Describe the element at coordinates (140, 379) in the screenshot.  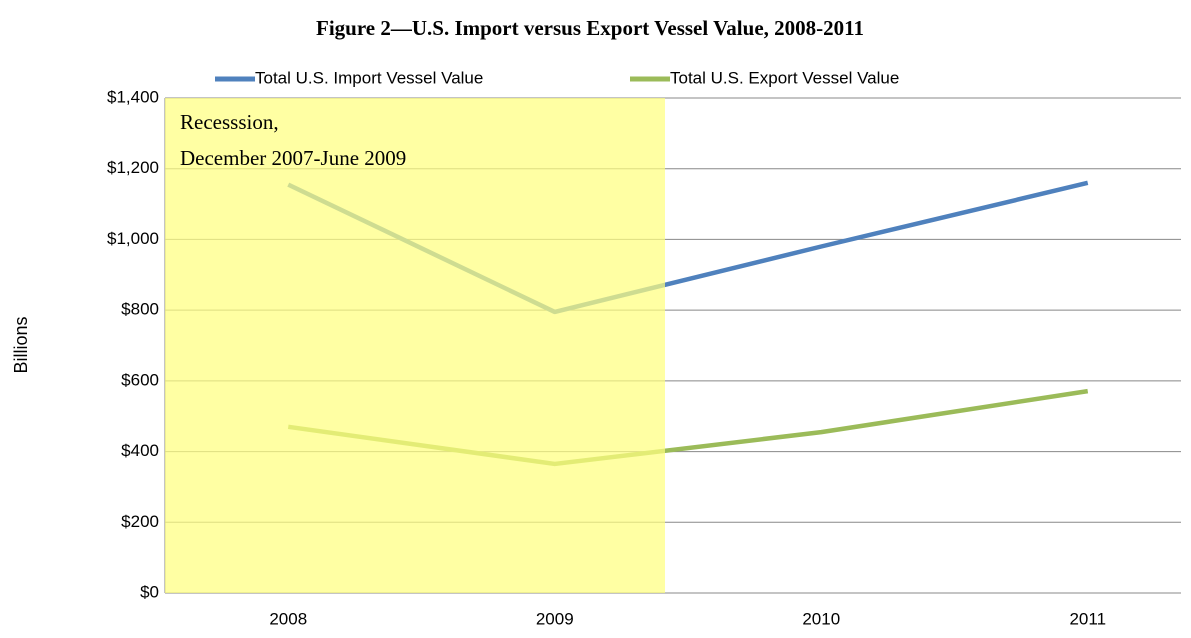
I see `y-tick-label: $600` at that location.